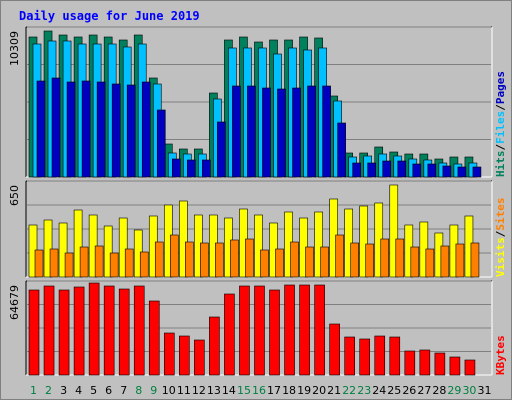 This screenshot has width=512, height=401. What do you see at coordinates (14, 302) in the screenshot?
I see `panel-max-label: 64679` at bounding box center [14, 302].